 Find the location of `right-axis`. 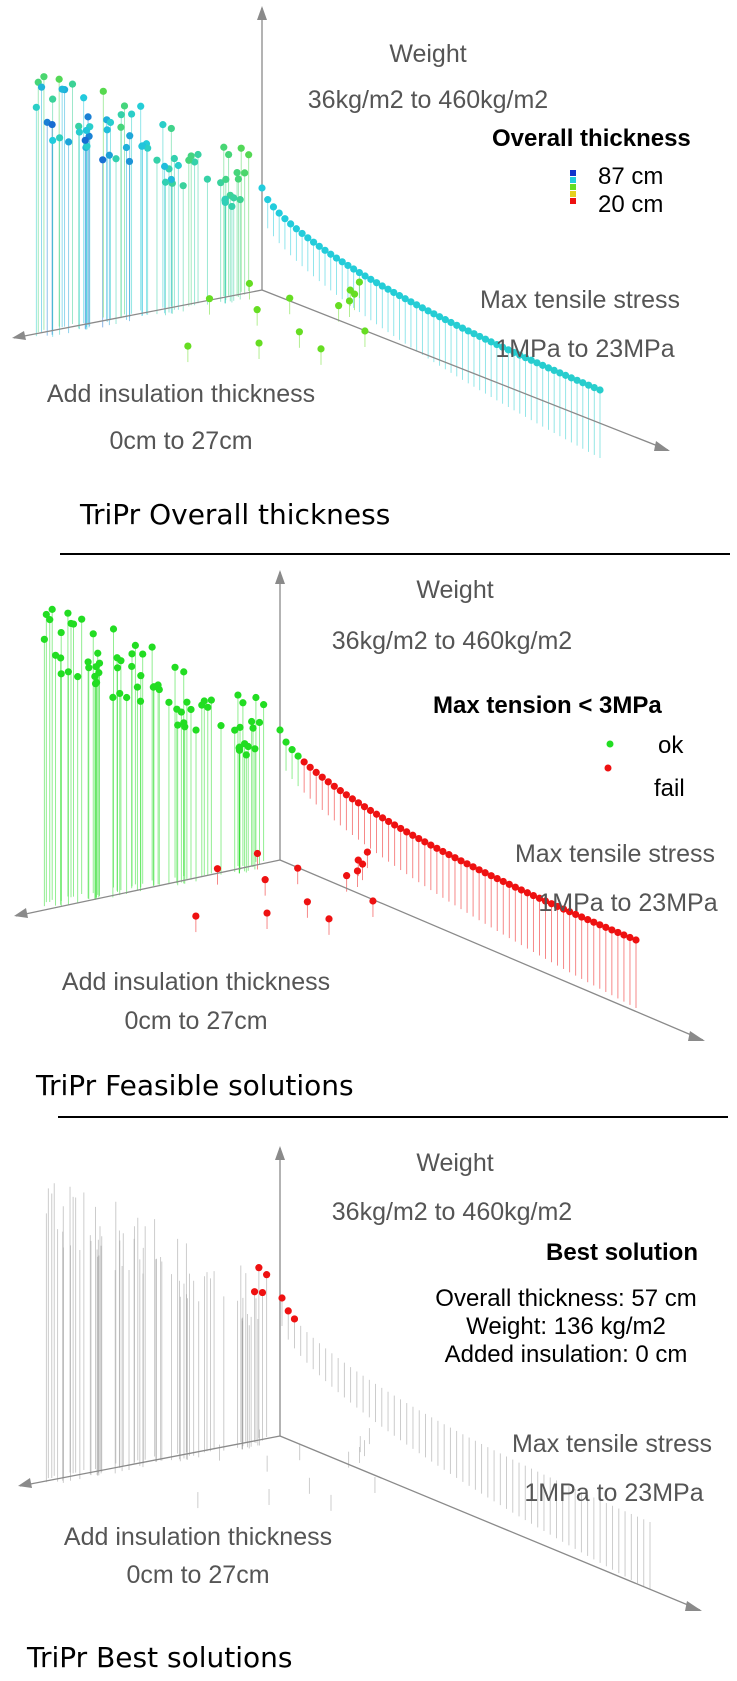

right-axis is located at coordinates (490, 1523).